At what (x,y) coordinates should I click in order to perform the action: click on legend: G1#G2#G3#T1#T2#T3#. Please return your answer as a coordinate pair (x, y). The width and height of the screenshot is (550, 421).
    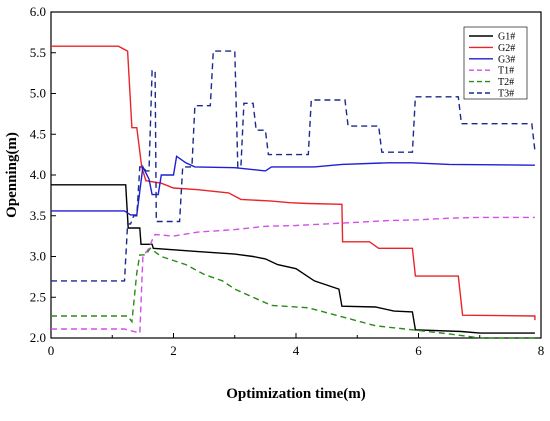
    Looking at the image, I should click on (495, 63).